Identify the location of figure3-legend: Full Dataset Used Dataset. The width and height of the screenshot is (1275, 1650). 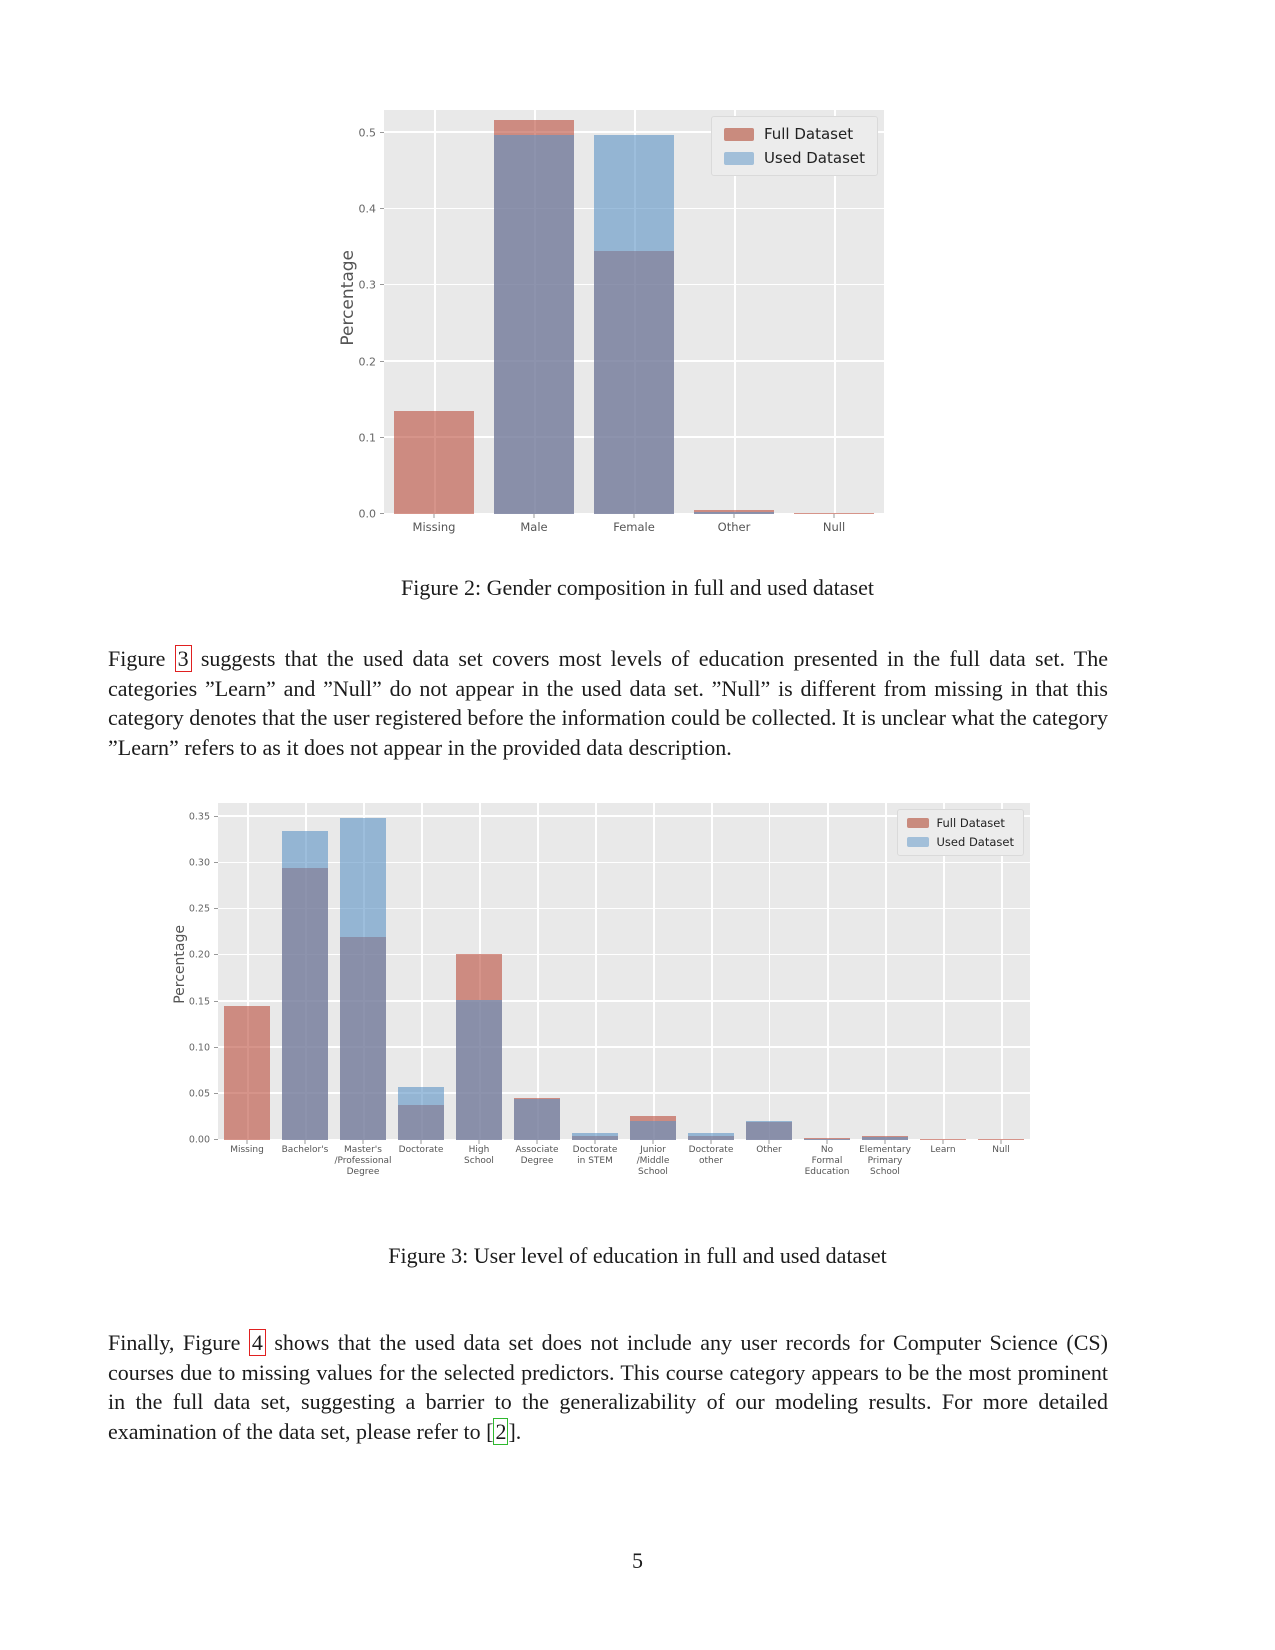
(960, 832).